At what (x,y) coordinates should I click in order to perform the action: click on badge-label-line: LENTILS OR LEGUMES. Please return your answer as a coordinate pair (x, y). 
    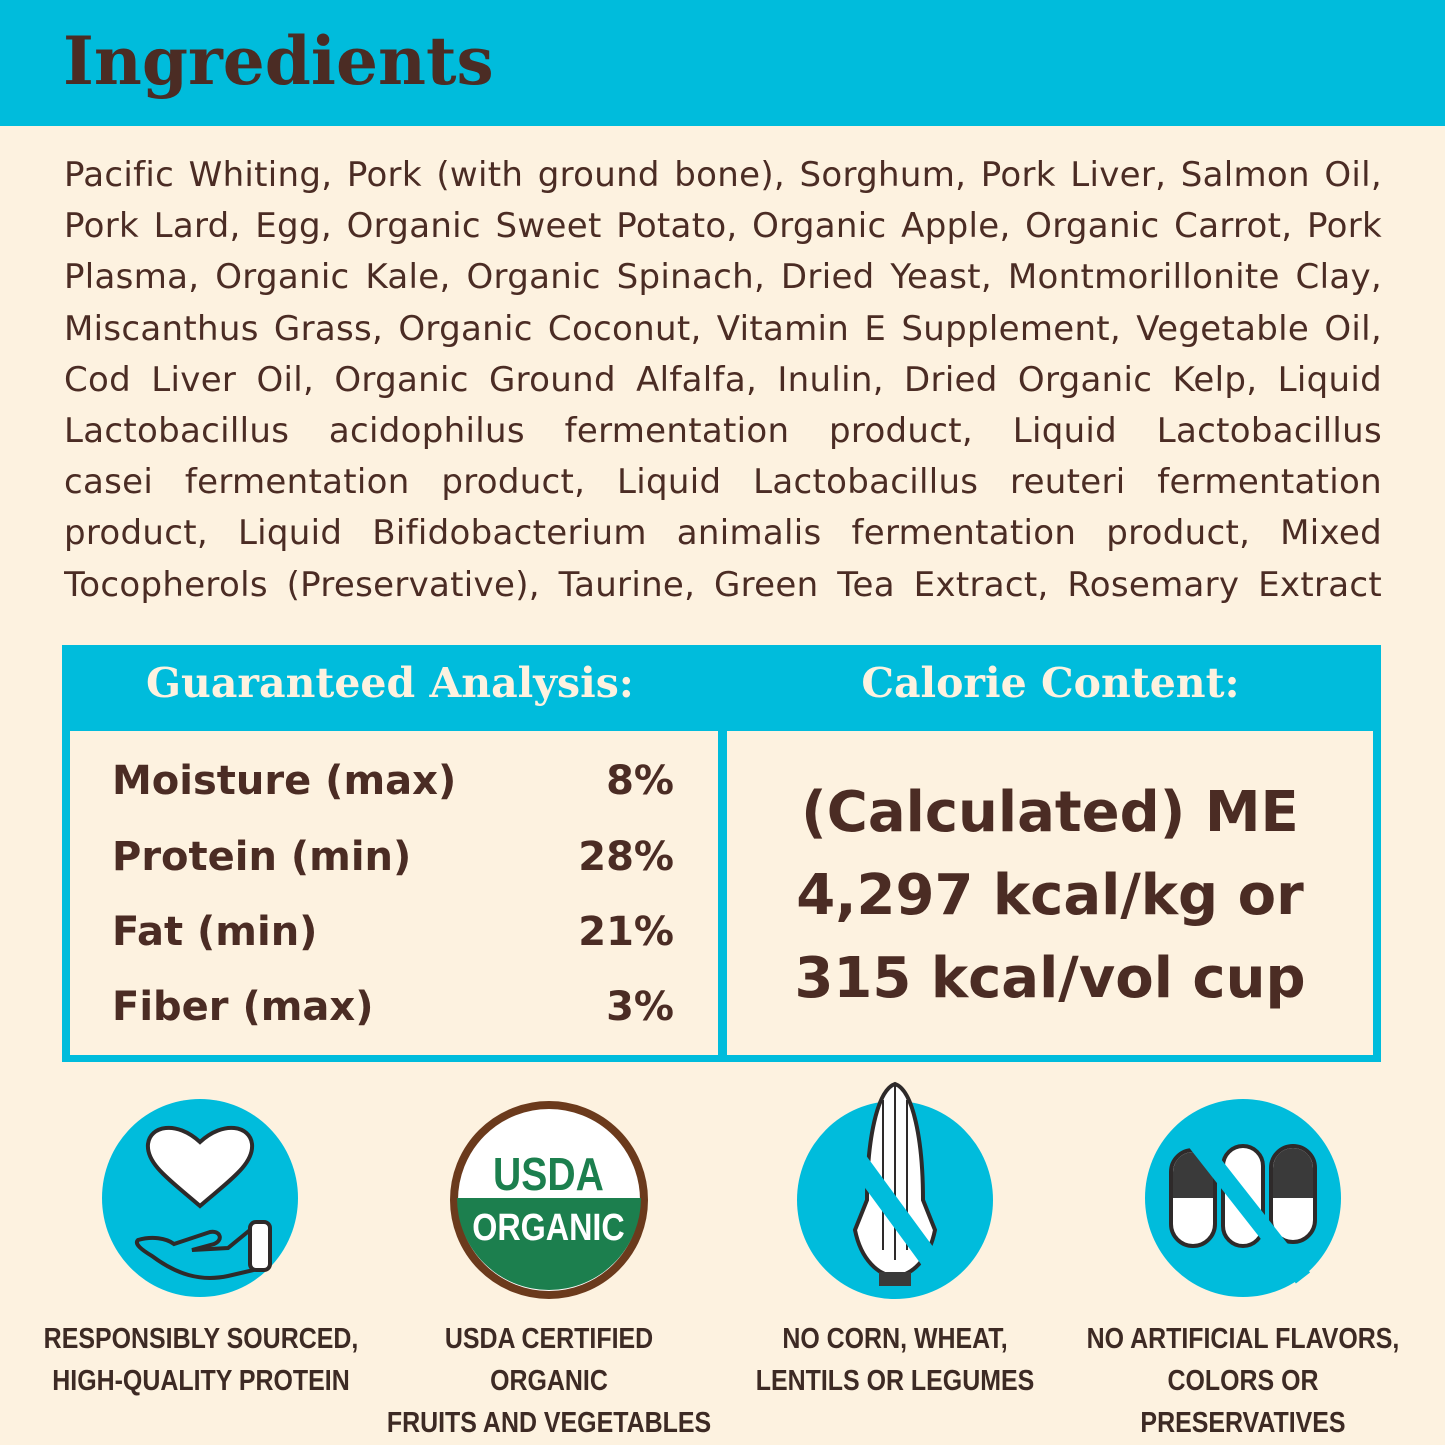
    Looking at the image, I should click on (895, 1381).